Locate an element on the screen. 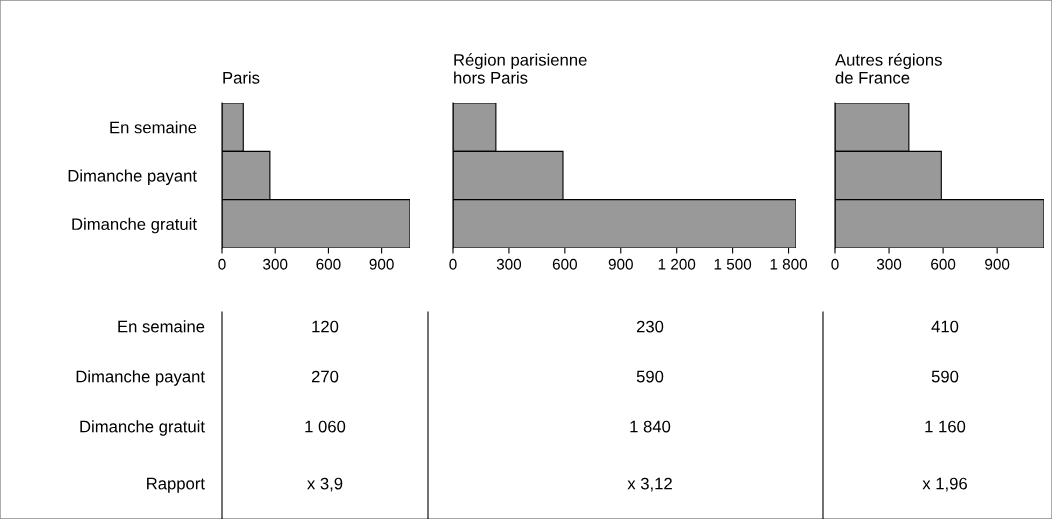 The width and height of the screenshot is (1052, 519). chart-title: Région parisienne hors Paris is located at coordinates (520, 68).